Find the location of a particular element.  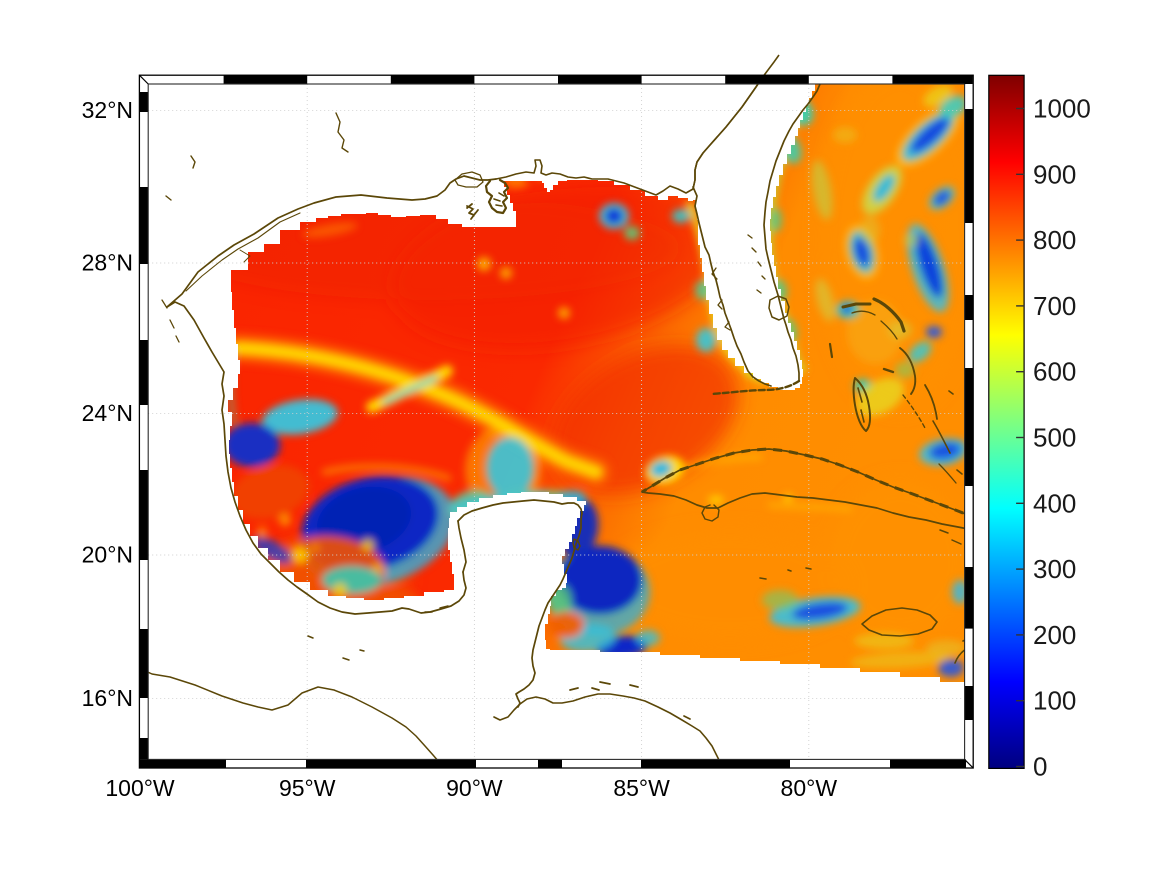

svg-text: 800 is located at coordinates (1054, 240).